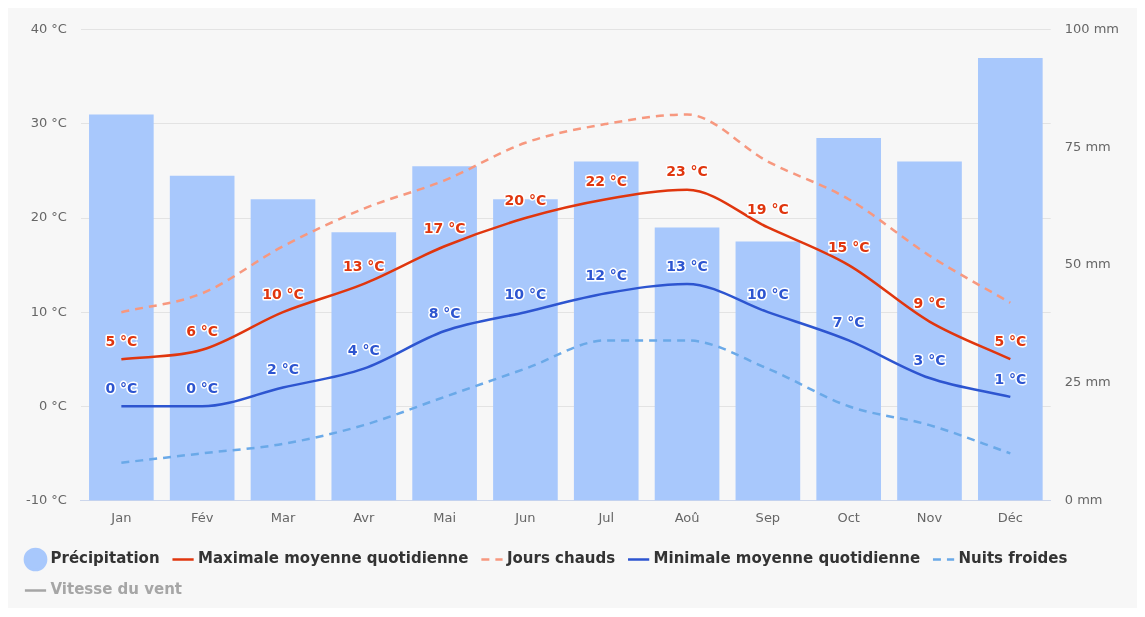  I want to click on legend-label: Précipitation, so click(105, 558).